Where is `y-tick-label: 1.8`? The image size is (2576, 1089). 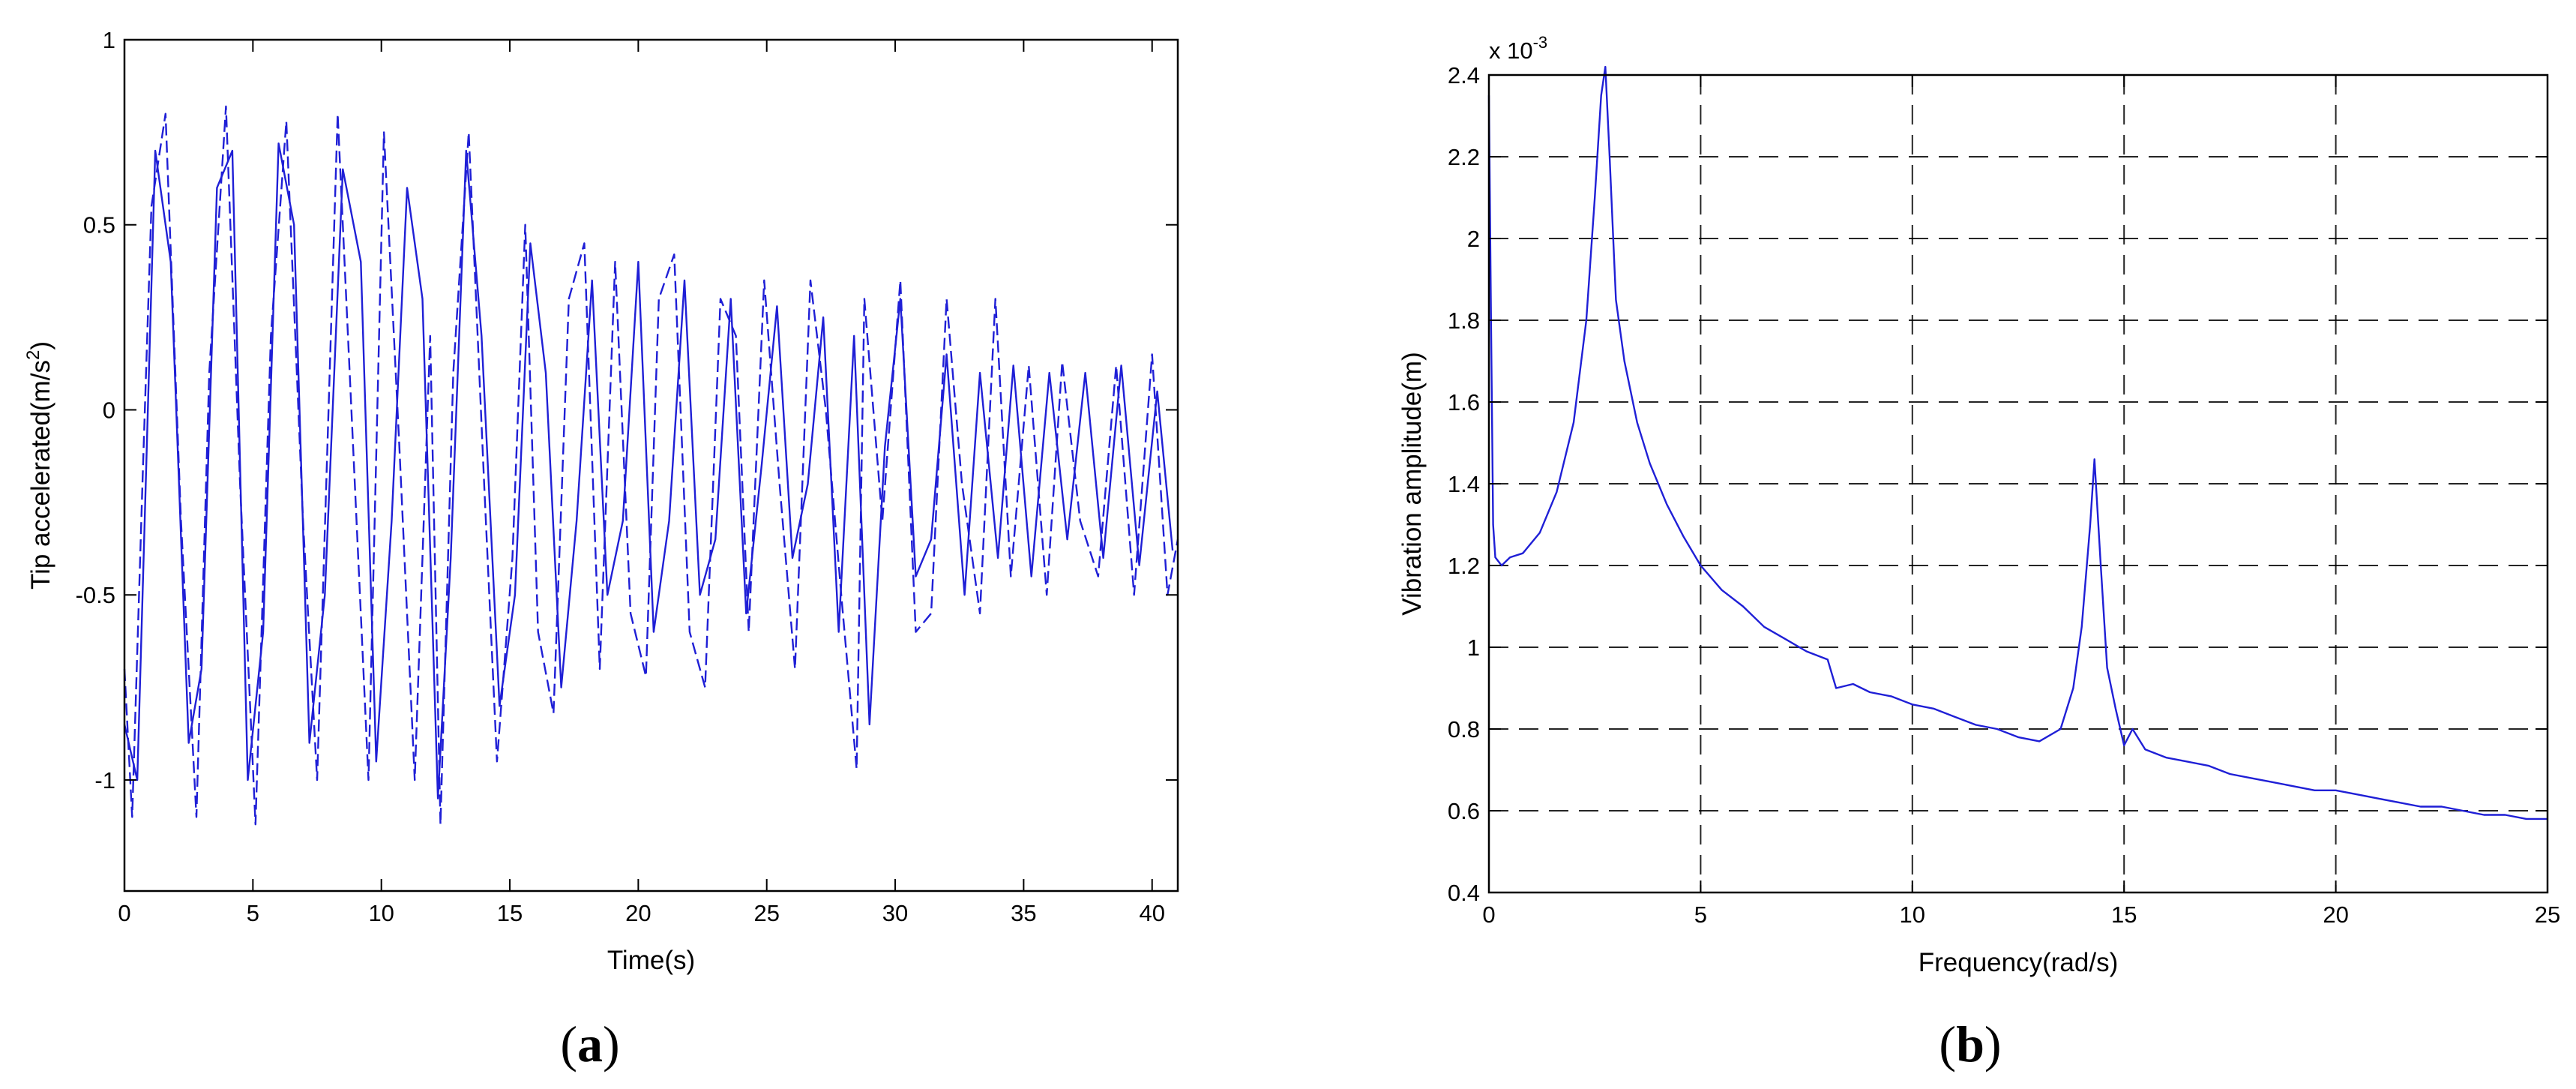
y-tick-label: 1.8 is located at coordinates (1464, 321).